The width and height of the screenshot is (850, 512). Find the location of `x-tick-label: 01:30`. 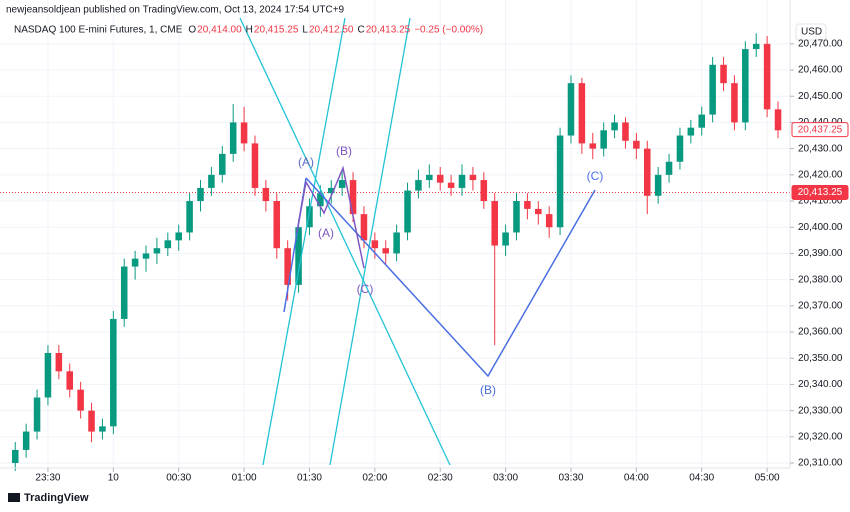

x-tick-label: 01:30 is located at coordinates (309, 478).